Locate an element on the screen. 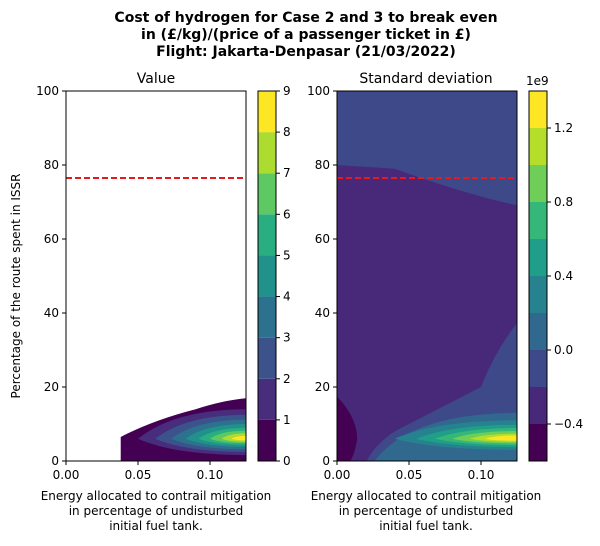  value-x-axis-label-line-1: Energy allocated to contrail mitigation is located at coordinates (156, 496).